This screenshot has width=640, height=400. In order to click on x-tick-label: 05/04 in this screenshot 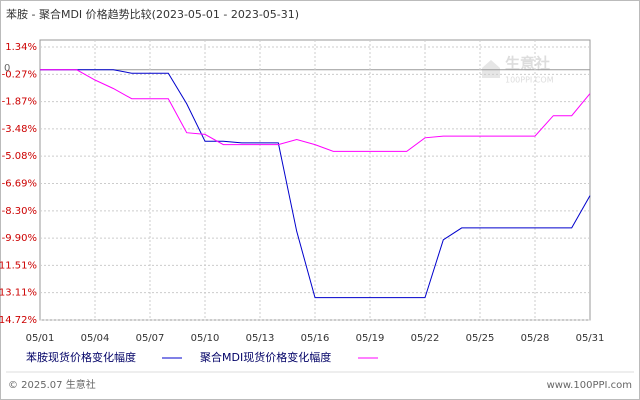, I will do `click(95, 338)`.